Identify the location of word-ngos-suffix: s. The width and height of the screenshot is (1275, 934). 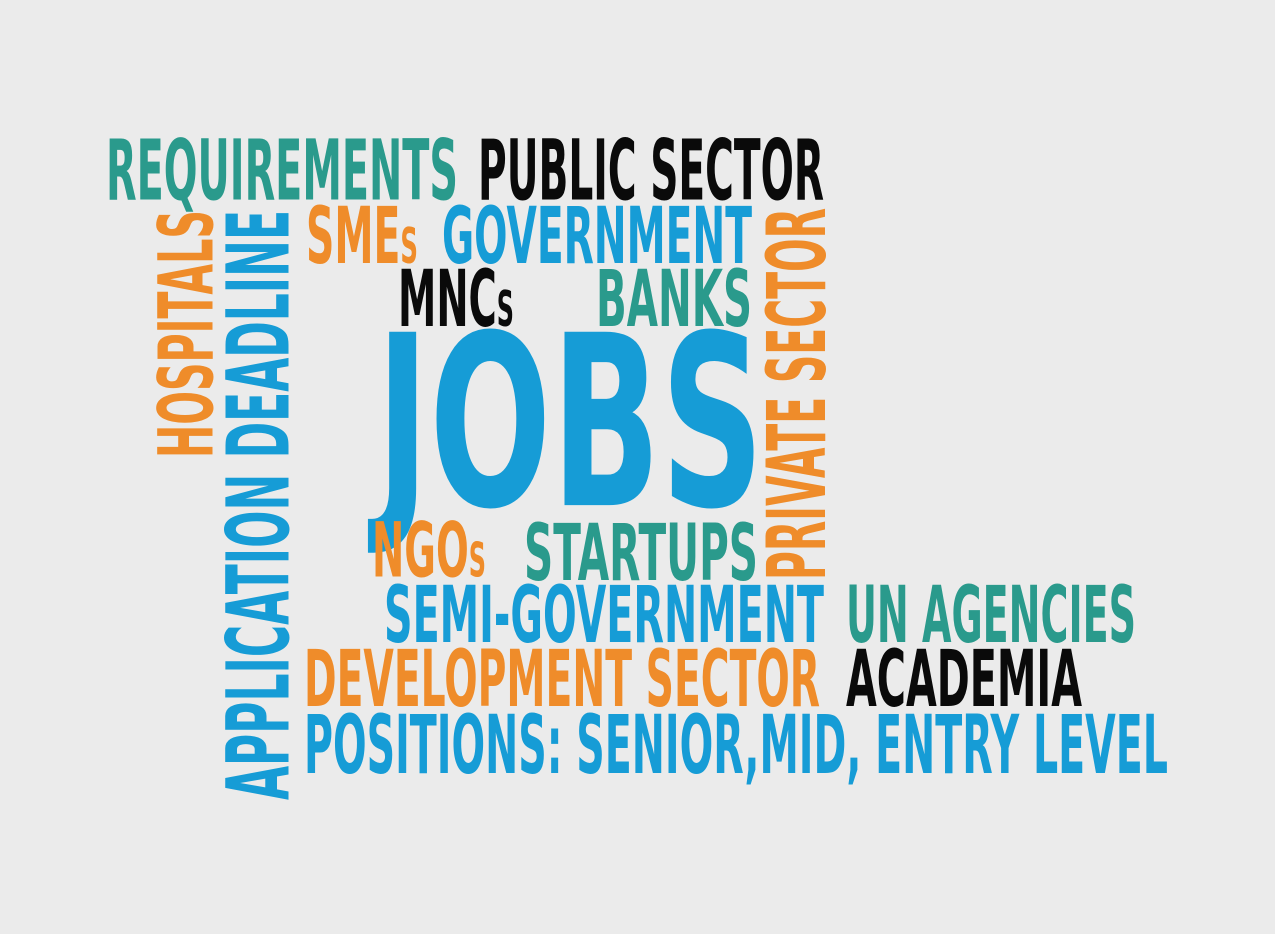
(477, 561).